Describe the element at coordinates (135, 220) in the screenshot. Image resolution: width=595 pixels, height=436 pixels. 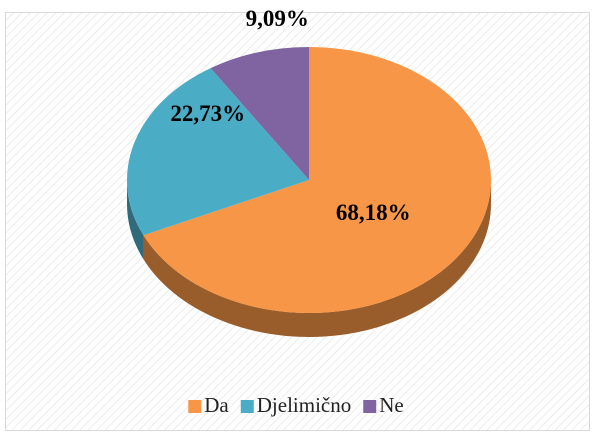
I see `pie-side` at that location.